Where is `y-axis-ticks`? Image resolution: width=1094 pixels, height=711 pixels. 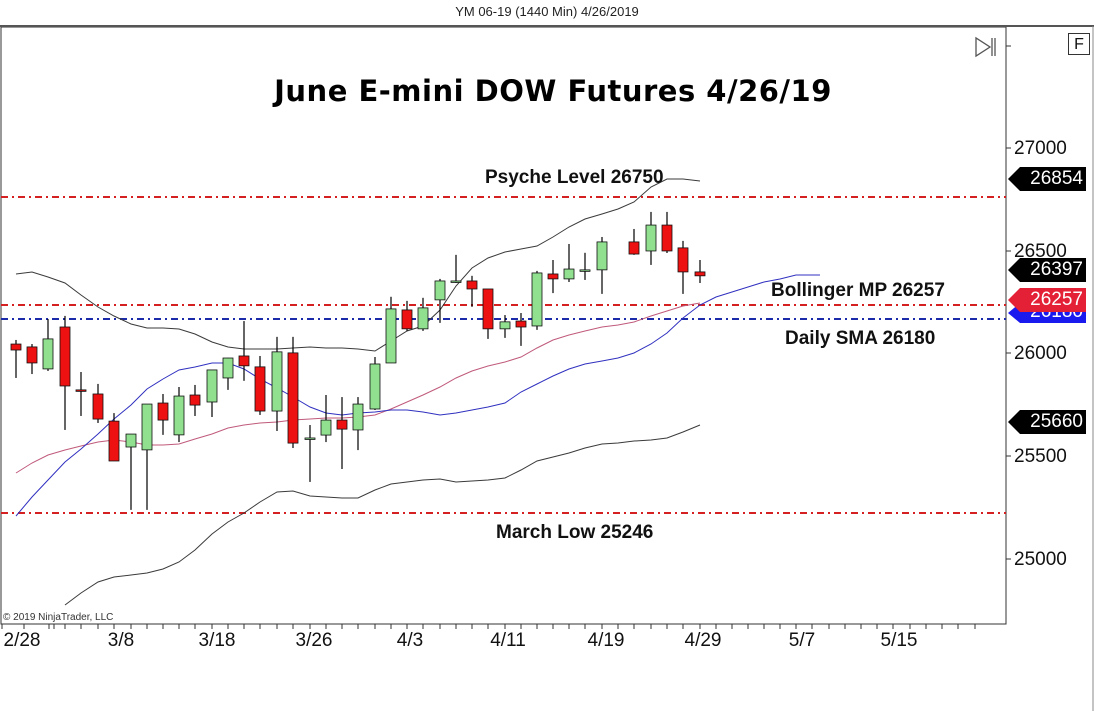 y-axis-ticks is located at coordinates (1008, 302).